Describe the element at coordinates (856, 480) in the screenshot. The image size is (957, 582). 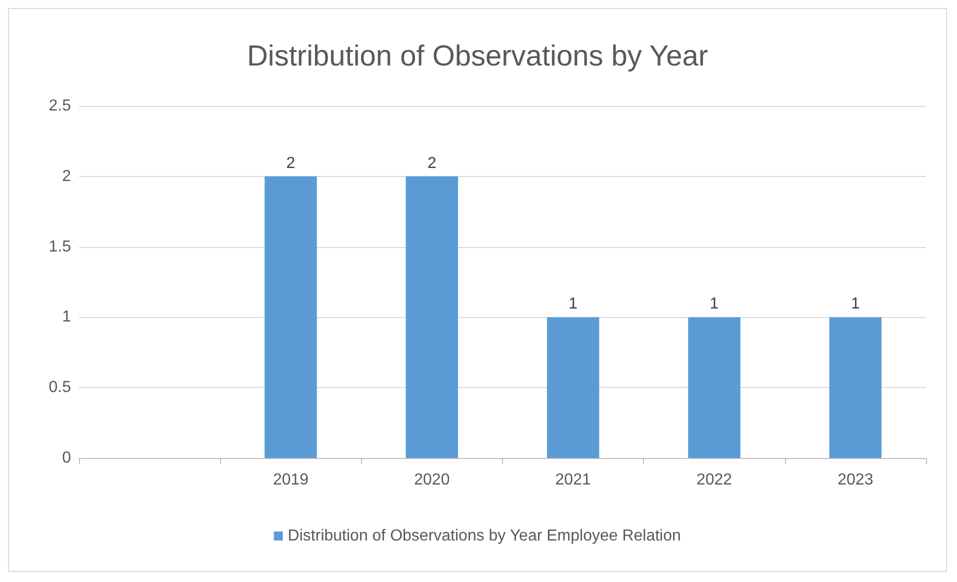
I see `x-tick-label: 2023` at that location.